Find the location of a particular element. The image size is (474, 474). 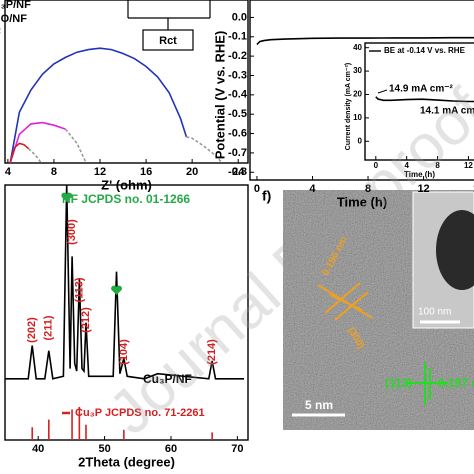

y-axis-label: Current density (mA cm⁻²) is located at coordinates (348, 106).